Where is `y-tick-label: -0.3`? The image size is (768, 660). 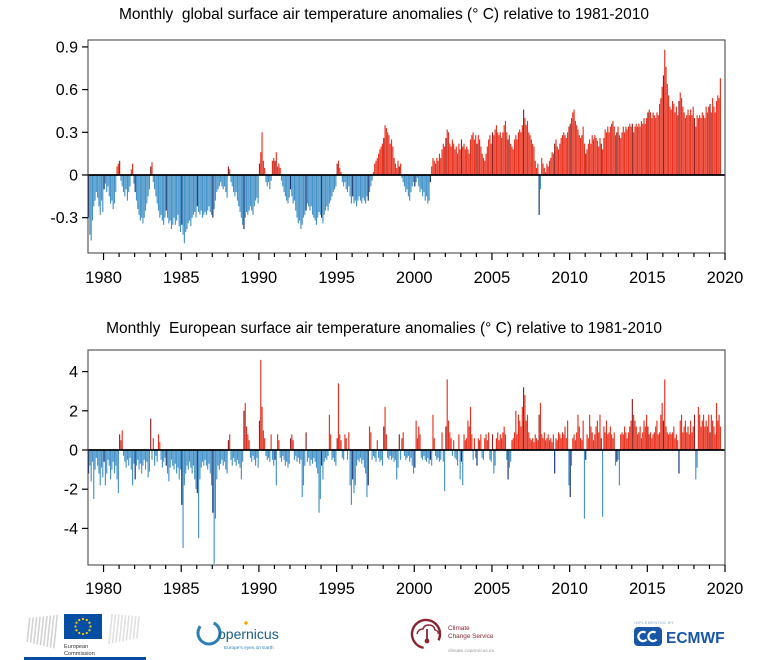
y-tick-label: -0.3 is located at coordinates (64, 218).